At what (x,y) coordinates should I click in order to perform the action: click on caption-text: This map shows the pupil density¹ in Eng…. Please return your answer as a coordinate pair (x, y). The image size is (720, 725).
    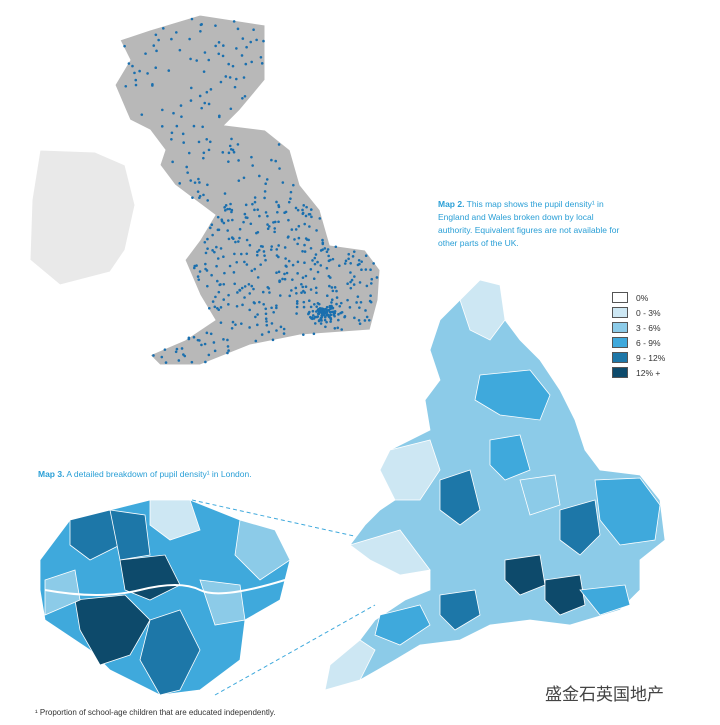
    Looking at the image, I should click on (529, 223).